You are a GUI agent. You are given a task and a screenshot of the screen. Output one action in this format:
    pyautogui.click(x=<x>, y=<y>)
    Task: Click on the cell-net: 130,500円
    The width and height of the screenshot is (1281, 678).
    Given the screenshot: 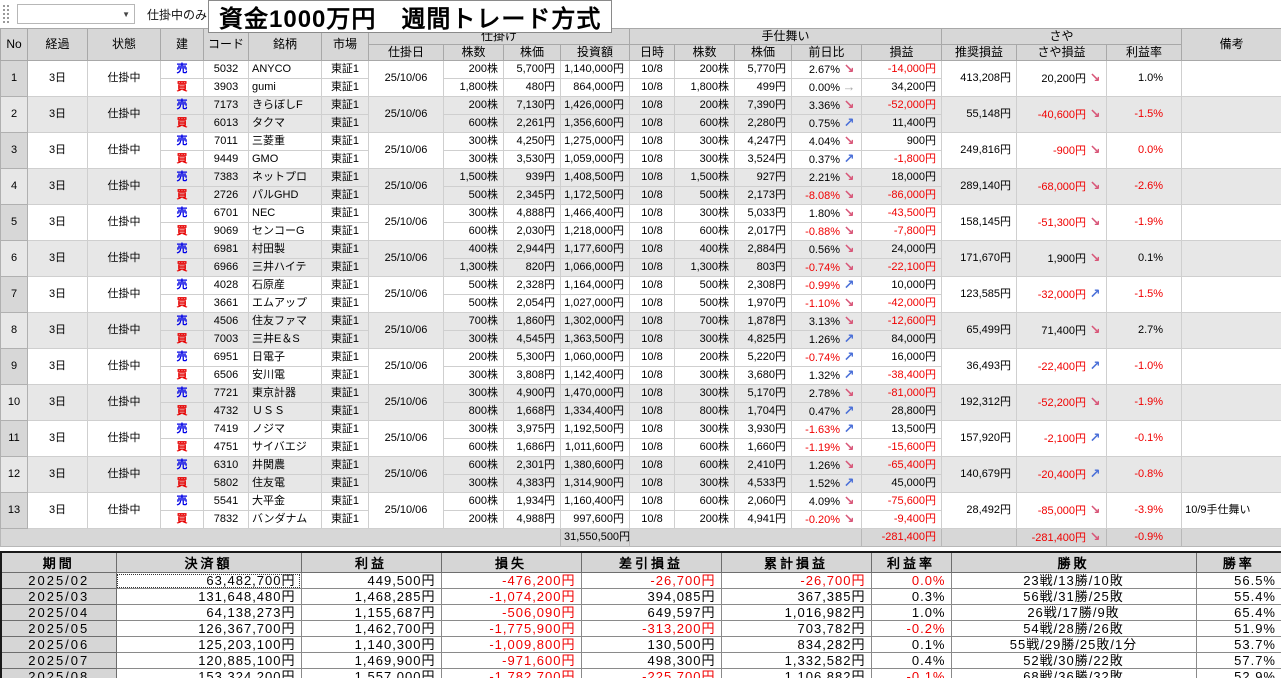 What is the action you would take?
    pyautogui.click(x=651, y=644)
    